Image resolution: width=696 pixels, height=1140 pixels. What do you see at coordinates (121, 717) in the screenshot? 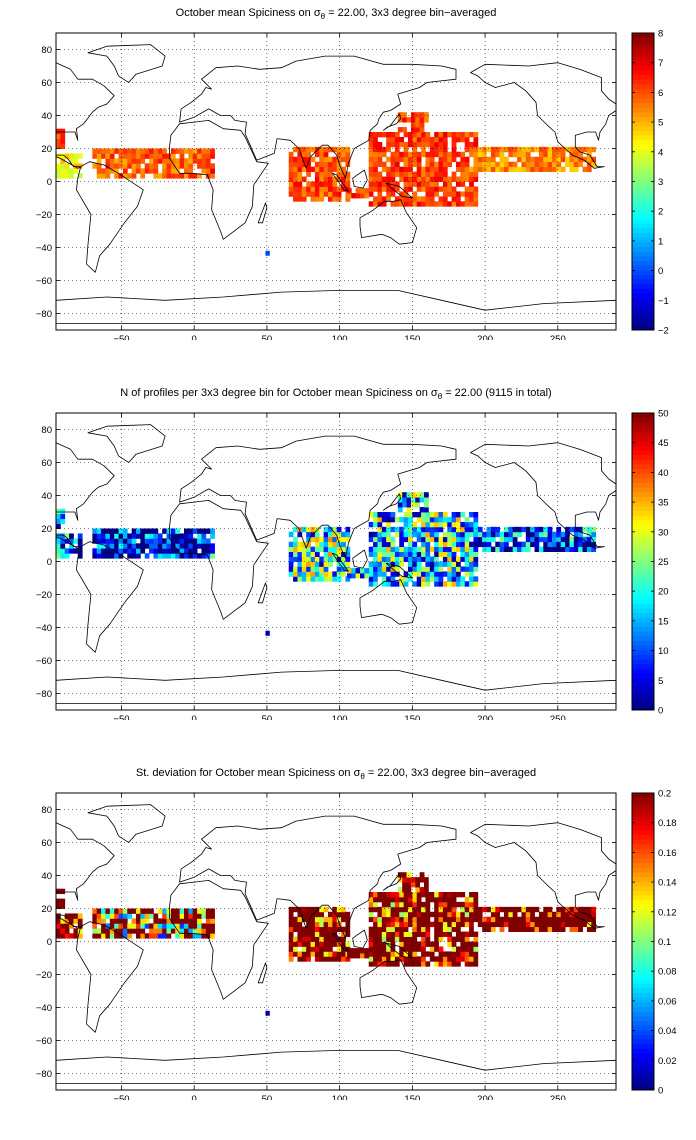
I see `x-tick-label: −50` at bounding box center [121, 717].